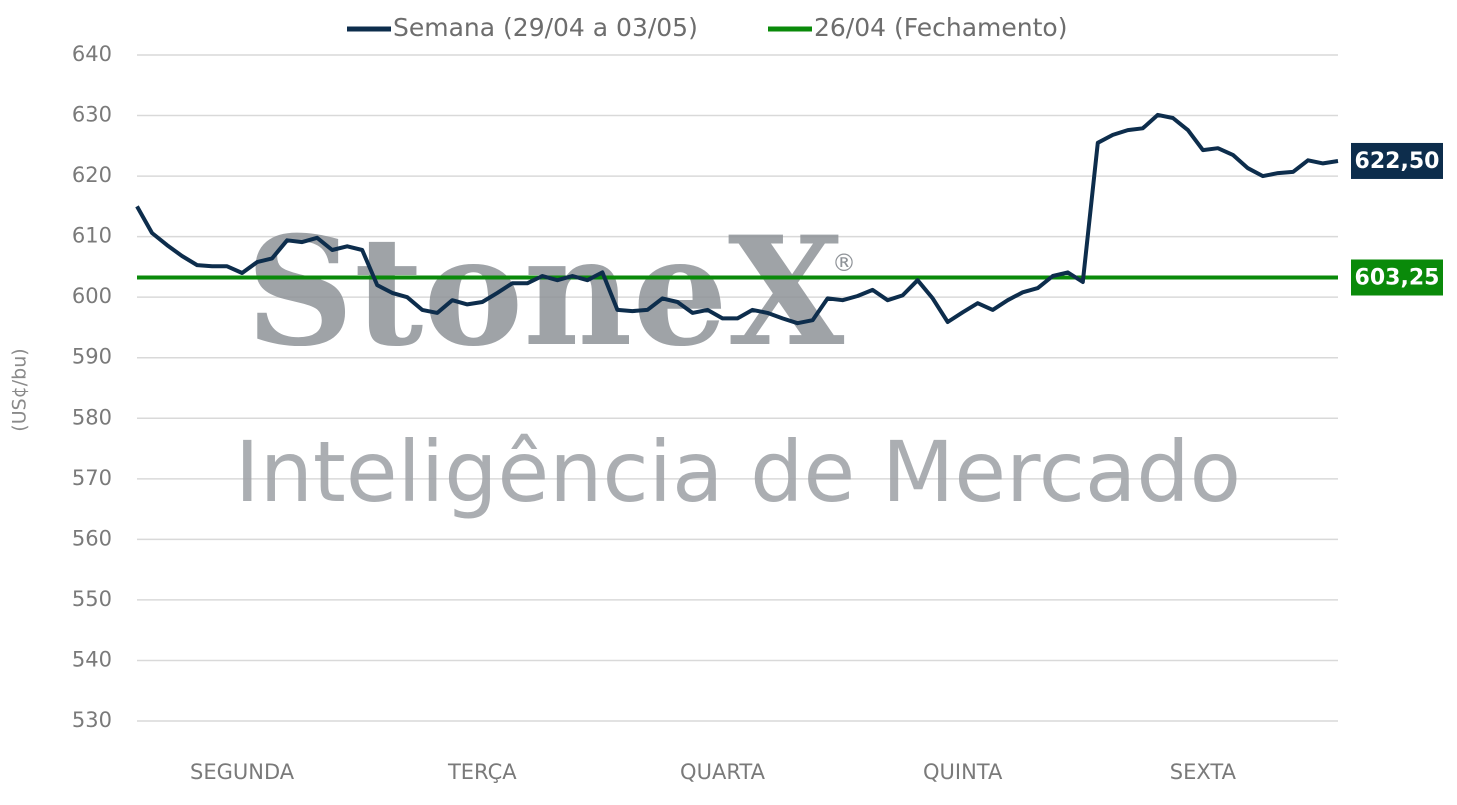 The image size is (1457, 805). Describe the element at coordinates (92, 54) in the screenshot. I see `y-tick-label: 640` at that location.